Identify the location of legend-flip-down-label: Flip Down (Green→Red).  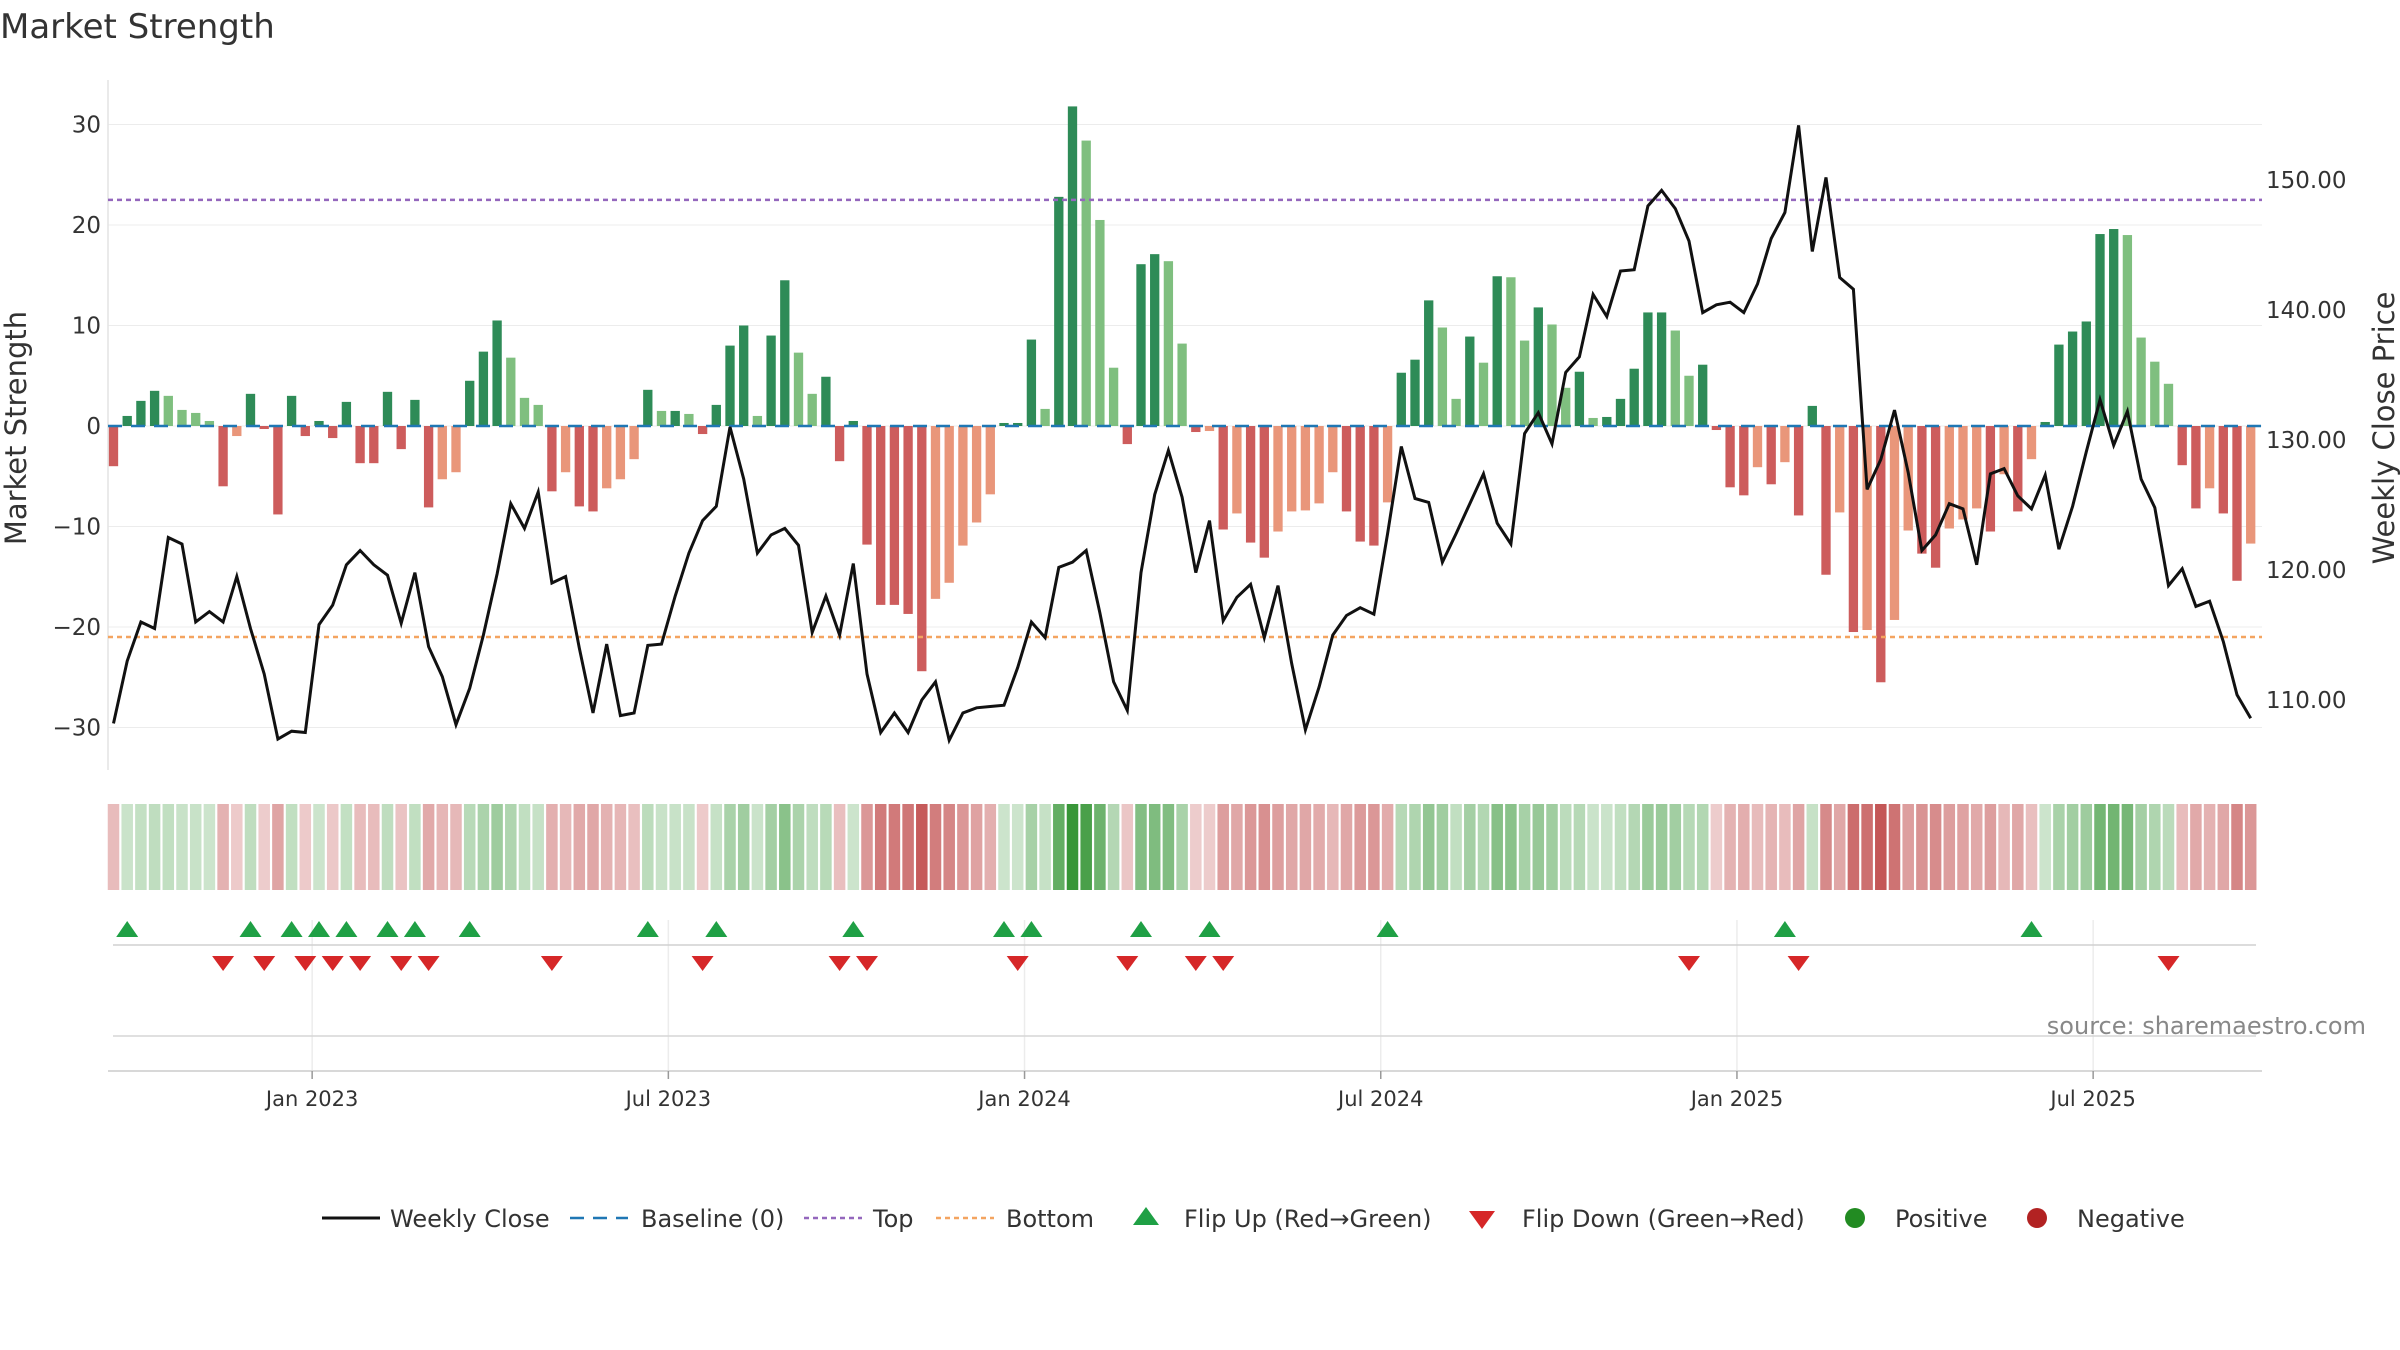
(1663, 1219).